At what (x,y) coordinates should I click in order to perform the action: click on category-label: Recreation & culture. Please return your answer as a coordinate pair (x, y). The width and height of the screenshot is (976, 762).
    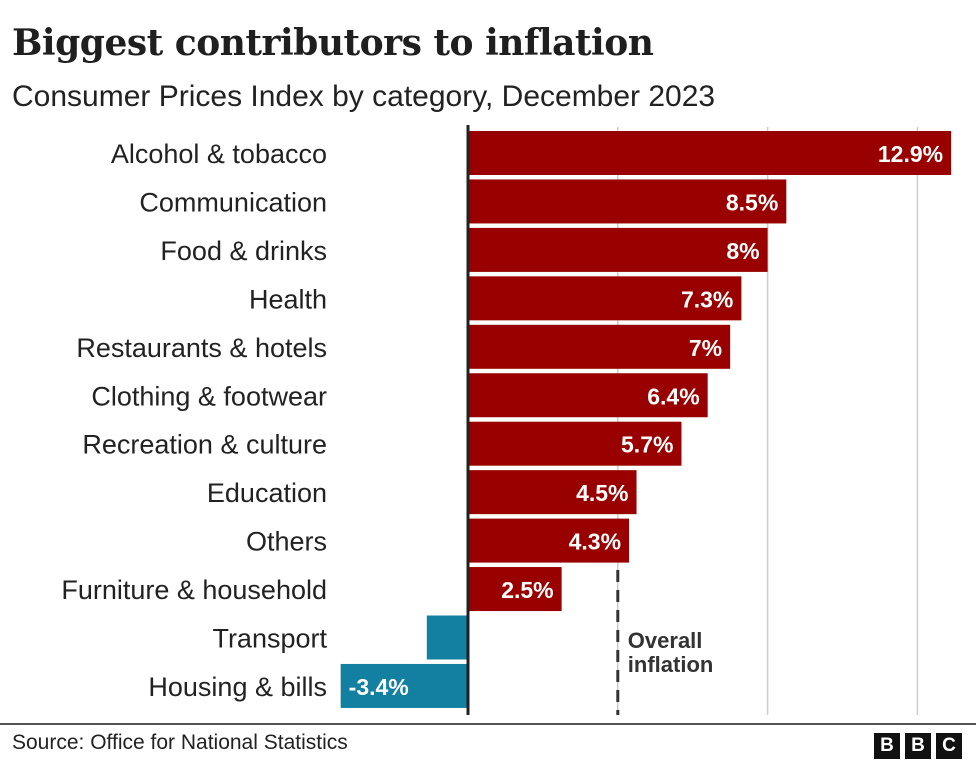
    Looking at the image, I should click on (204, 445).